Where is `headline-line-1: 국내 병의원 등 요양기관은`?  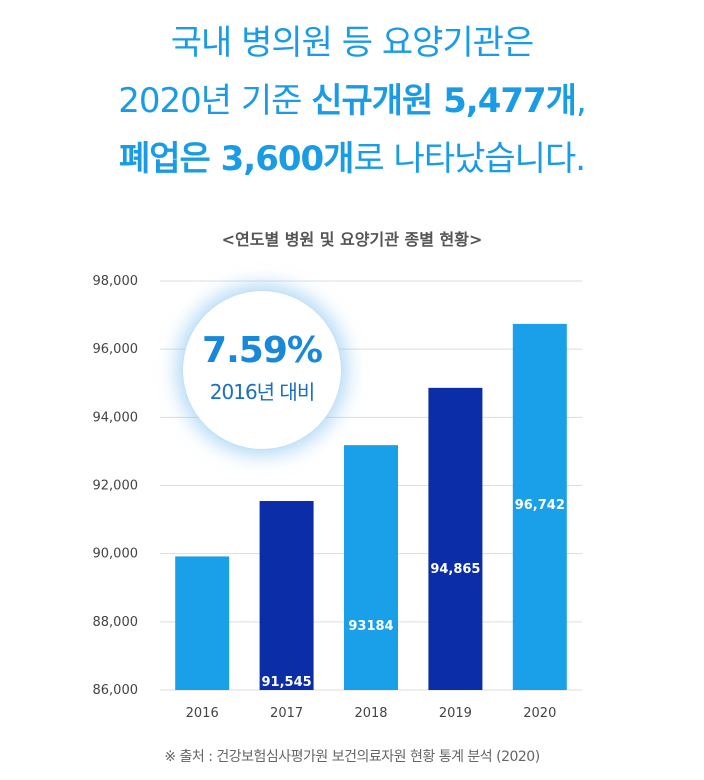
headline-line-1: 국내 병의원 등 요양기관은 is located at coordinates (352, 43).